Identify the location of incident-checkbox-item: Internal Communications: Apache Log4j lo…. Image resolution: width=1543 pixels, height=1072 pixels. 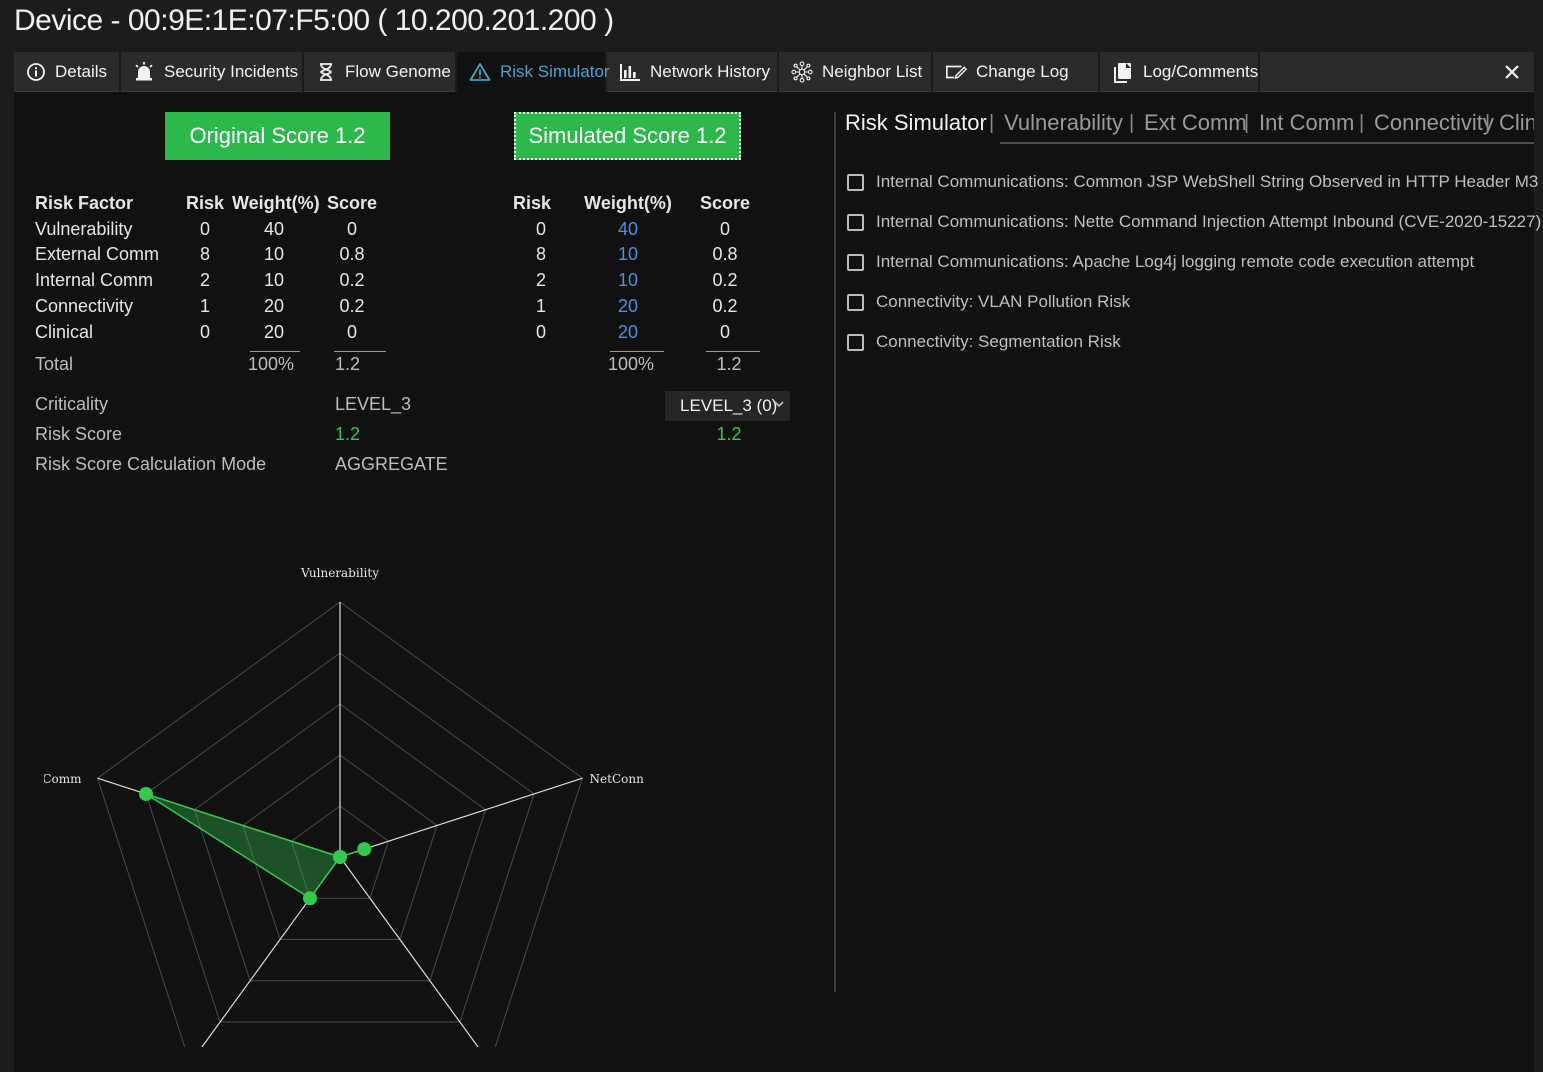
(1160, 262).